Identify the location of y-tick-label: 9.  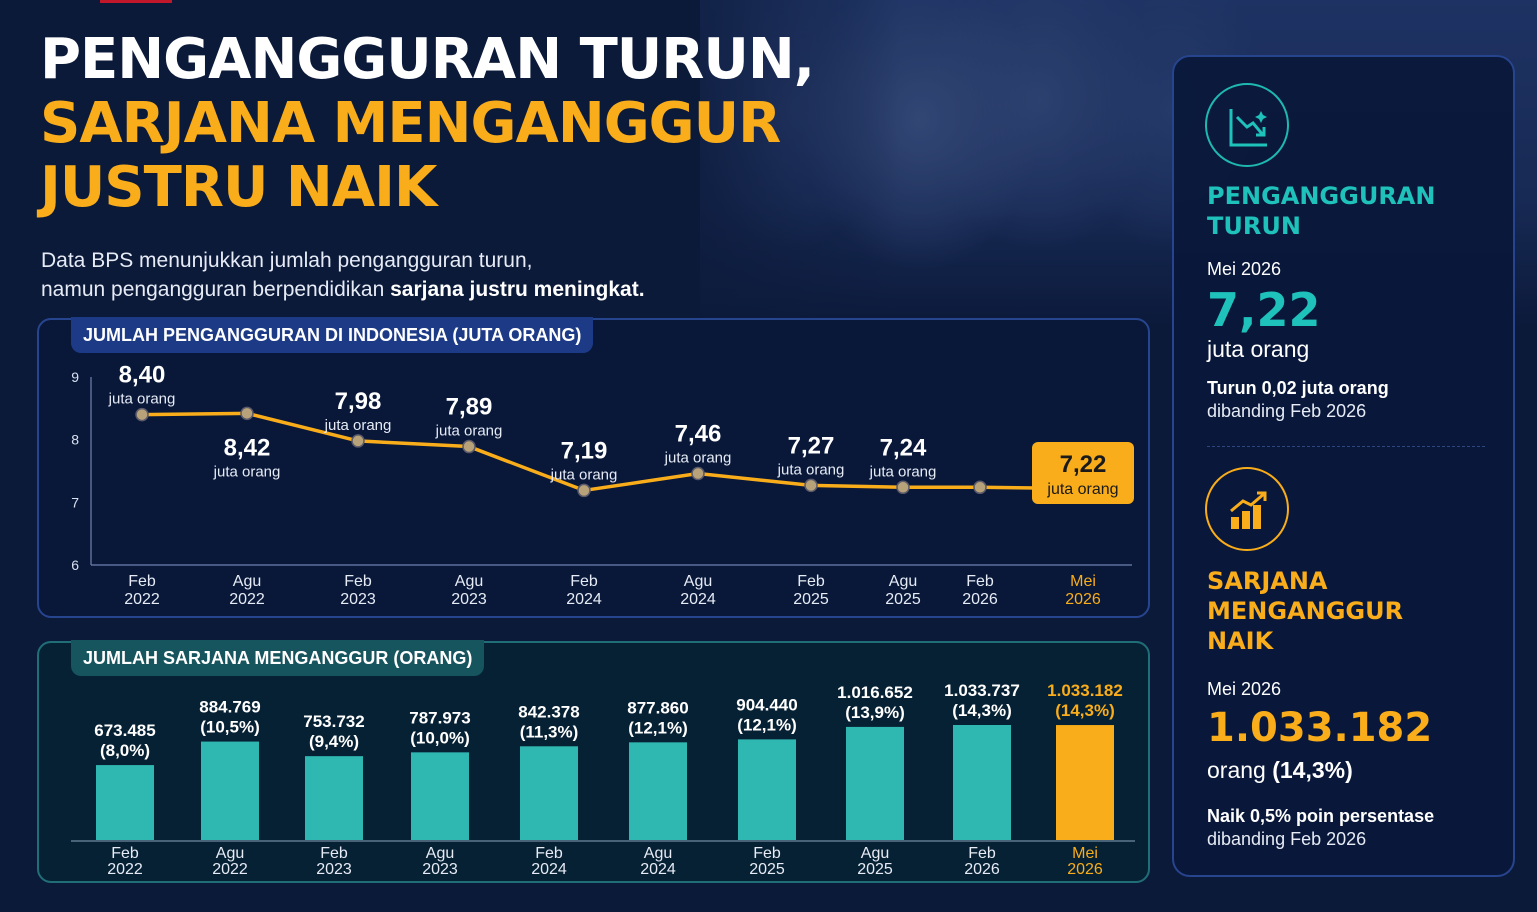
(75, 377).